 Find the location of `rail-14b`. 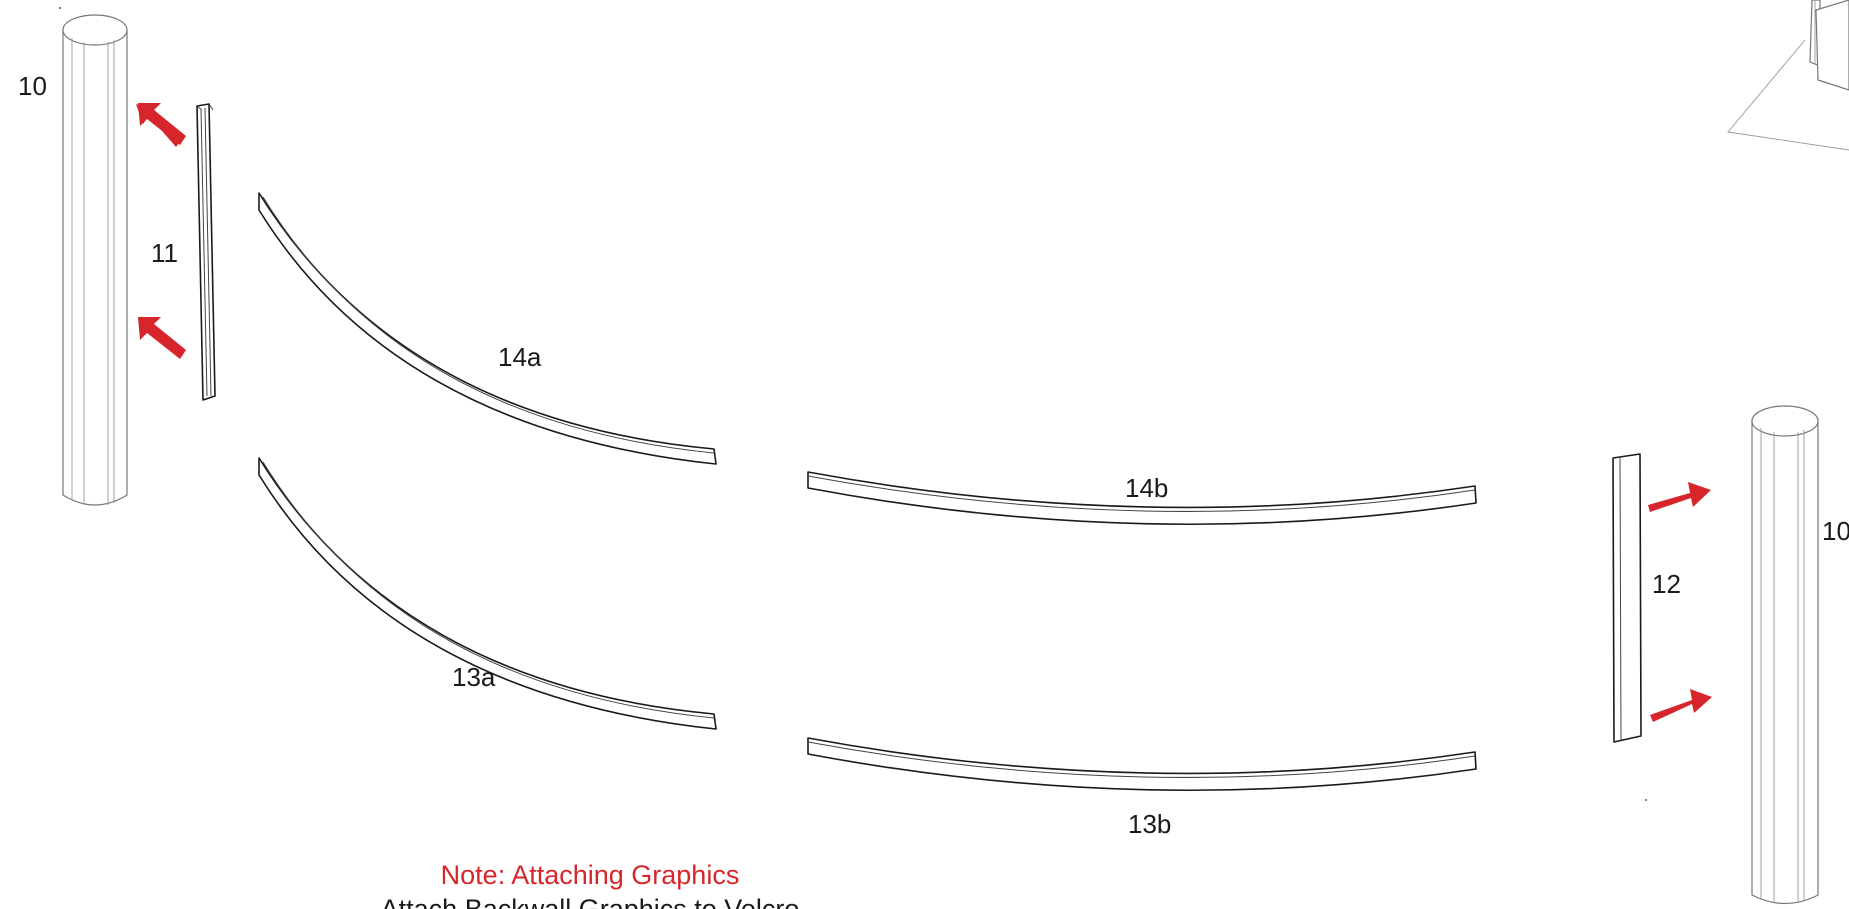

rail-14b is located at coordinates (1142, 498).